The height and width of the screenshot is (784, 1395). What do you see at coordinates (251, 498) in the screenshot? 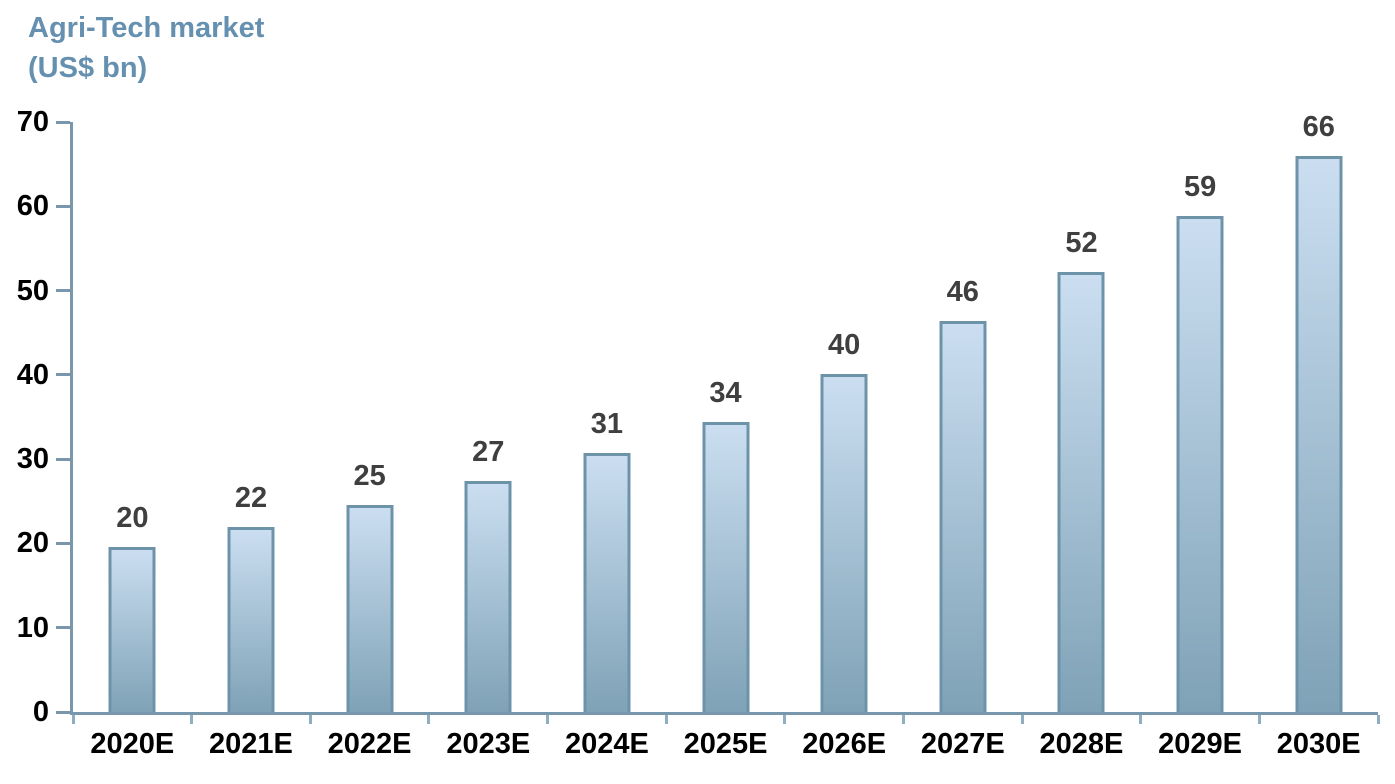
I see `bar-value-label: 22` at bounding box center [251, 498].